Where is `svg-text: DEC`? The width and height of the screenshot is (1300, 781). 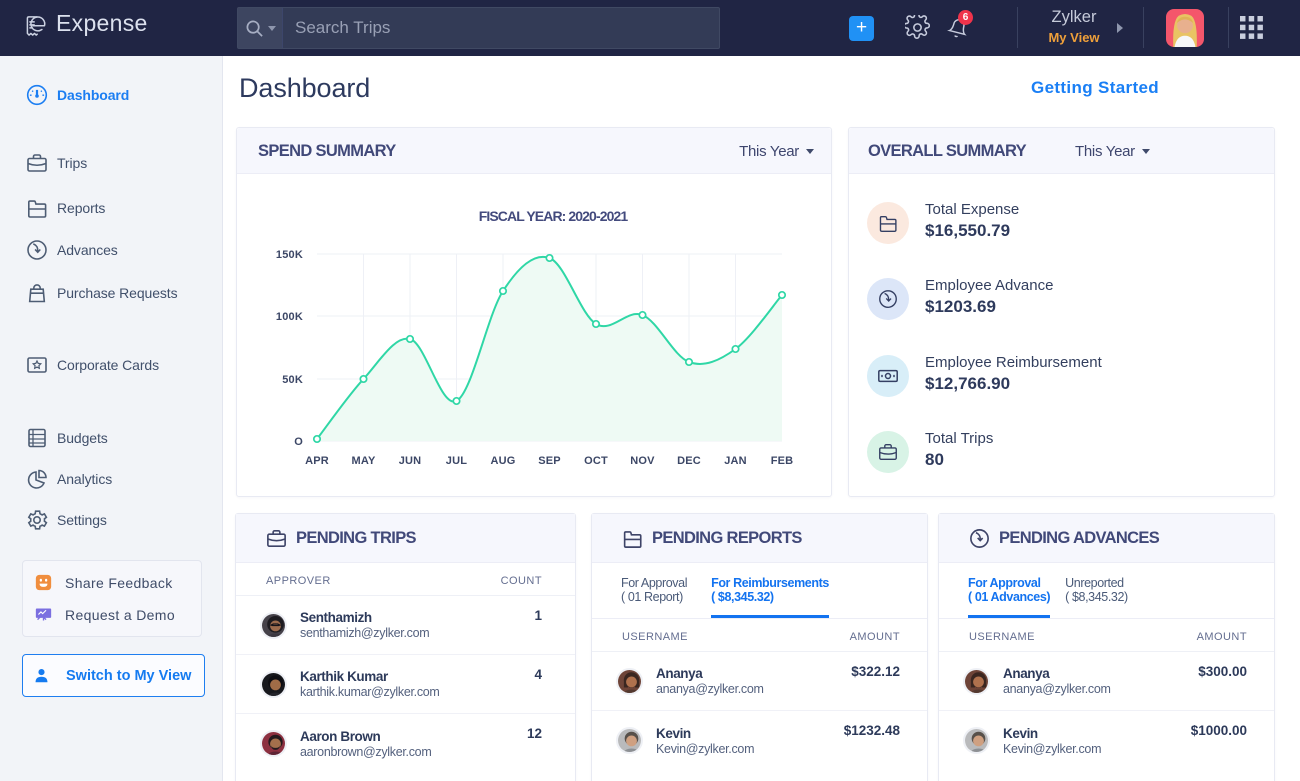 svg-text: DEC is located at coordinates (689, 461).